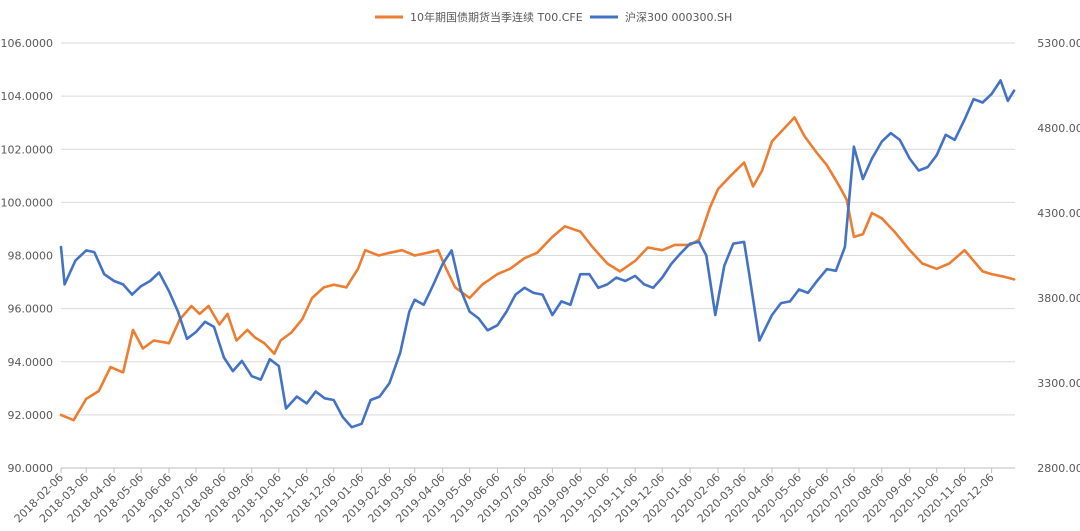 The width and height of the screenshot is (1080, 531). What do you see at coordinates (31, 362) in the screenshot?
I see `y-left-tick-label: 94.0000` at bounding box center [31, 362].